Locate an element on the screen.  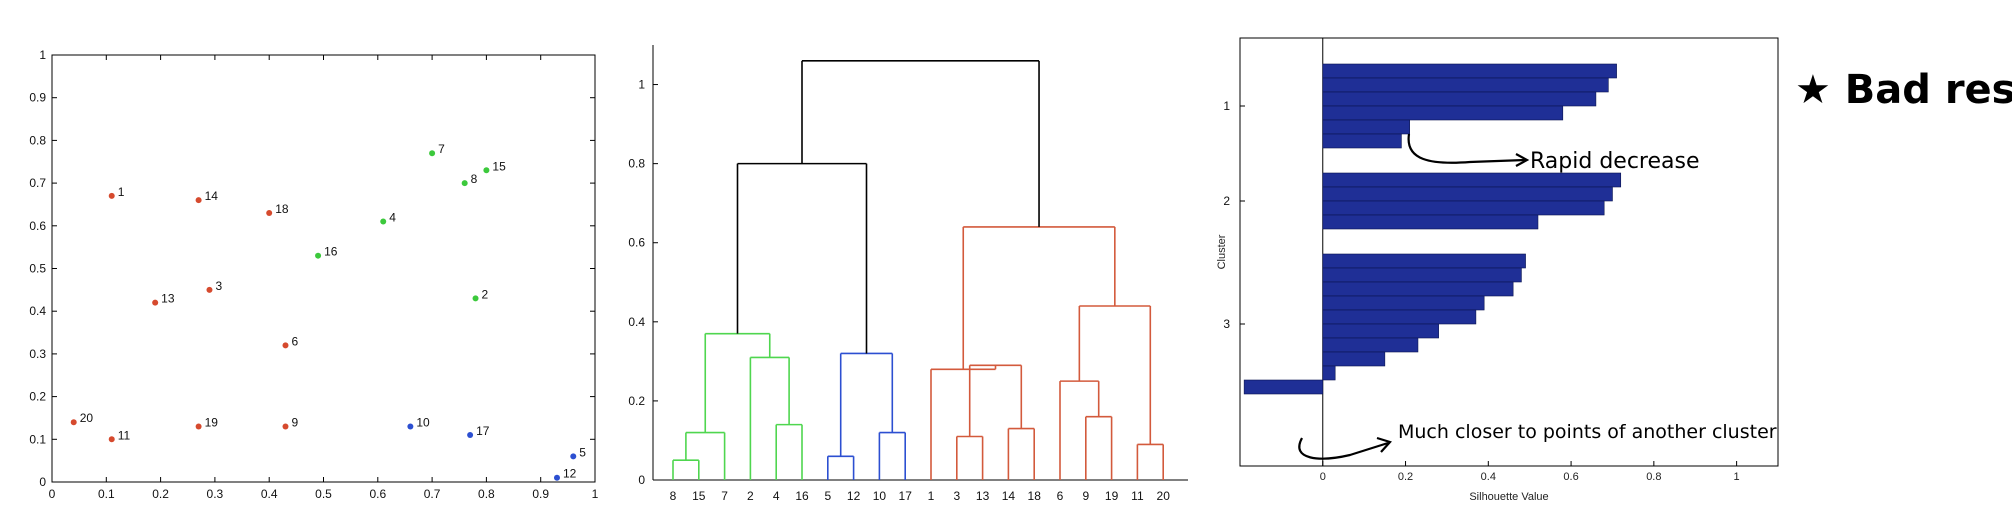
scatter-point-label: 13 is located at coordinates (168, 299).